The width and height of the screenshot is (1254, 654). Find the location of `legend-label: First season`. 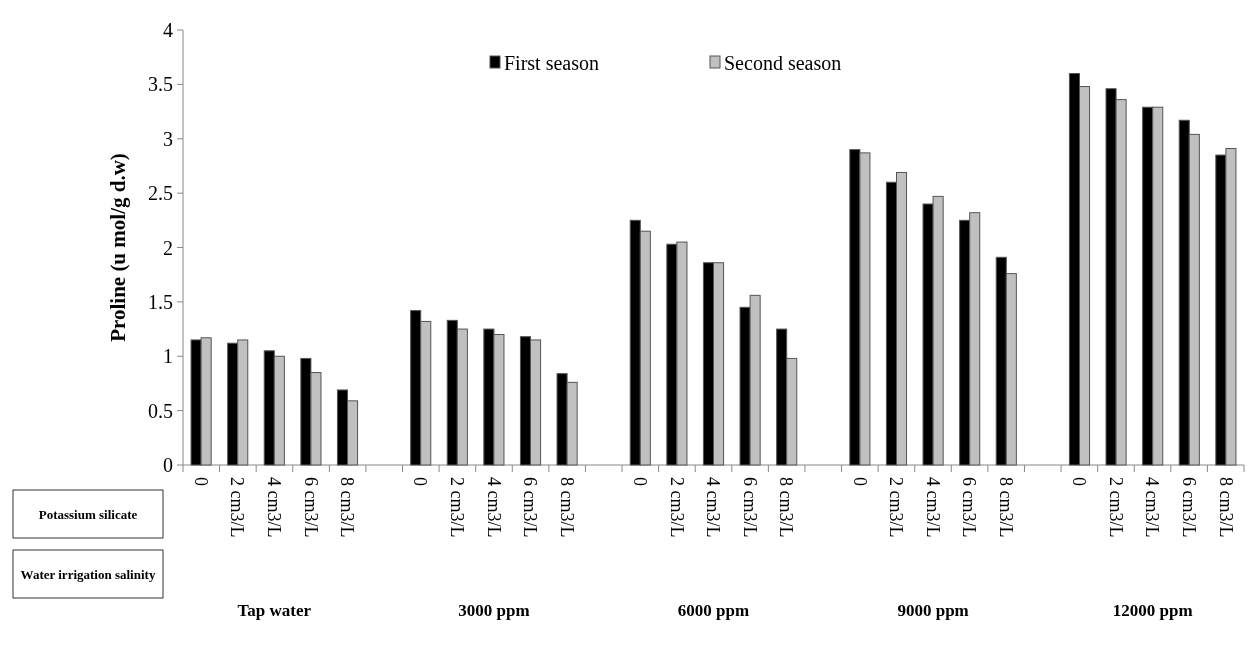

legend-label: First season is located at coordinates (551, 63).